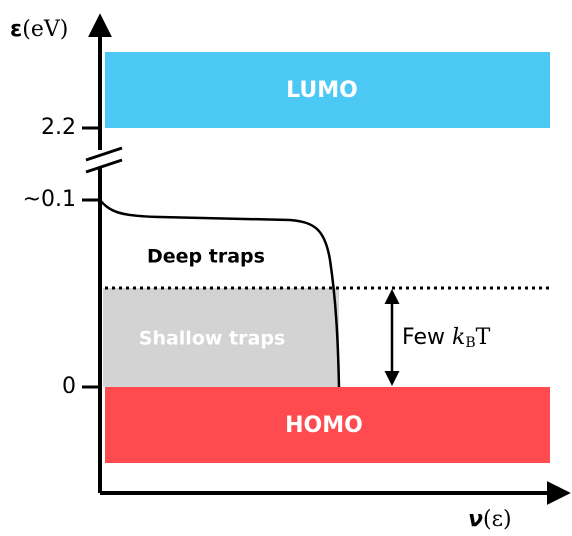  What do you see at coordinates (497, 519) in the screenshot?
I see `x-argument: (ε)` at bounding box center [497, 519].